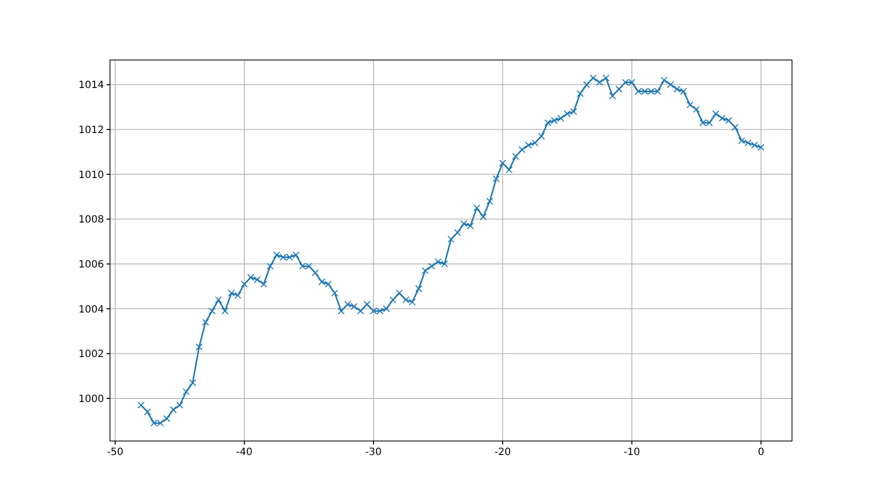 The image size is (880, 495). Describe the element at coordinates (91, 354) in the screenshot. I see `y-tick-label: 1002` at that location.